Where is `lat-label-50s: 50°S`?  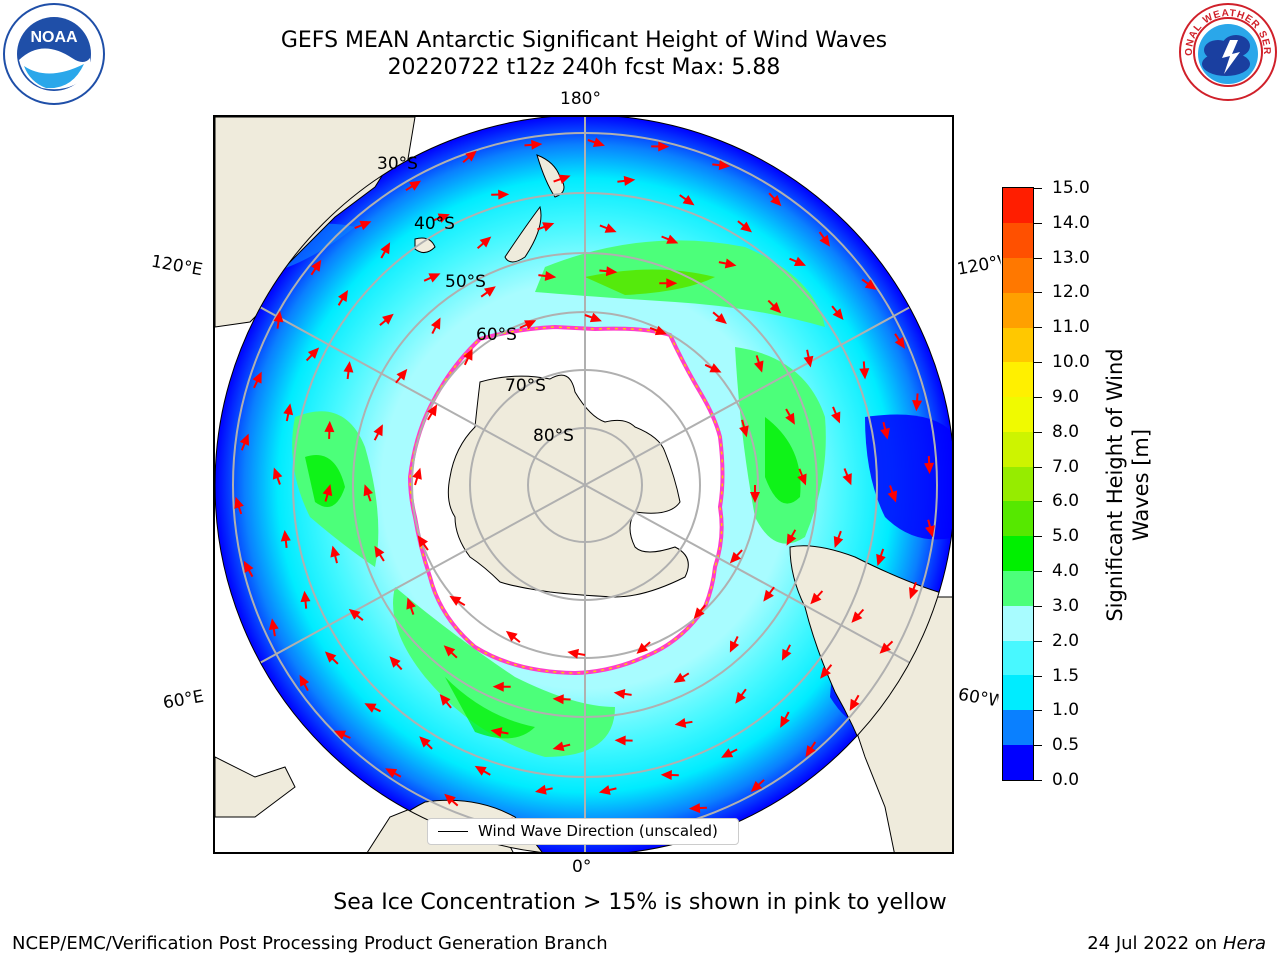
lat-label-50s: 50°S is located at coordinates (465, 282).